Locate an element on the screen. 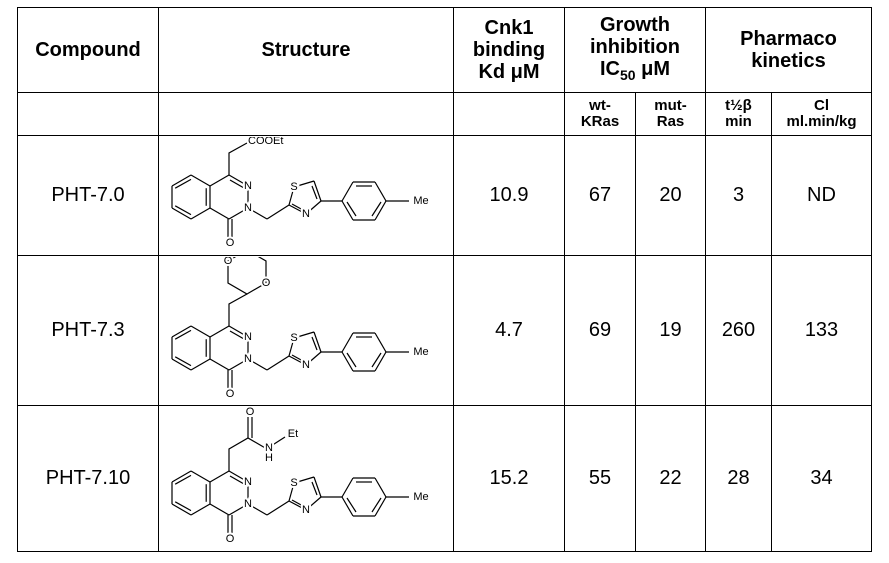 The width and height of the screenshot is (889, 563). subheader-cell: mut- Ras is located at coordinates (670, 114).